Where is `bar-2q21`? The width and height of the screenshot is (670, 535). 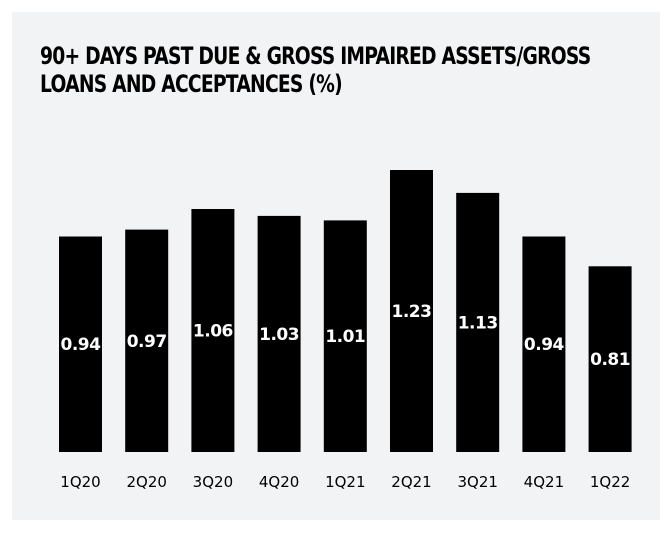
bar-2q21 is located at coordinates (411, 311).